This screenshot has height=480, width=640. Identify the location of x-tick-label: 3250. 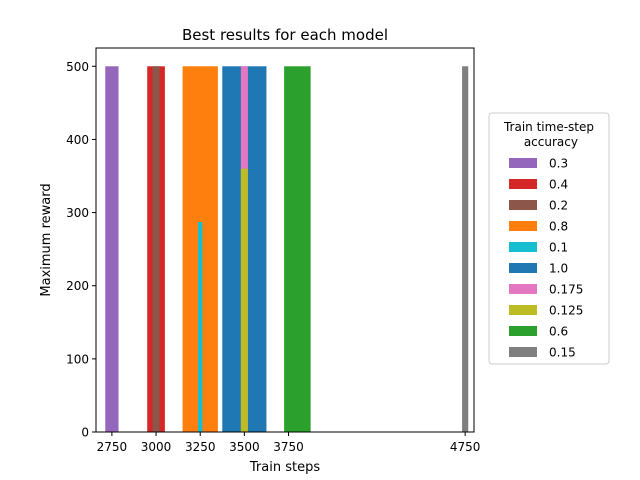
(200, 447).